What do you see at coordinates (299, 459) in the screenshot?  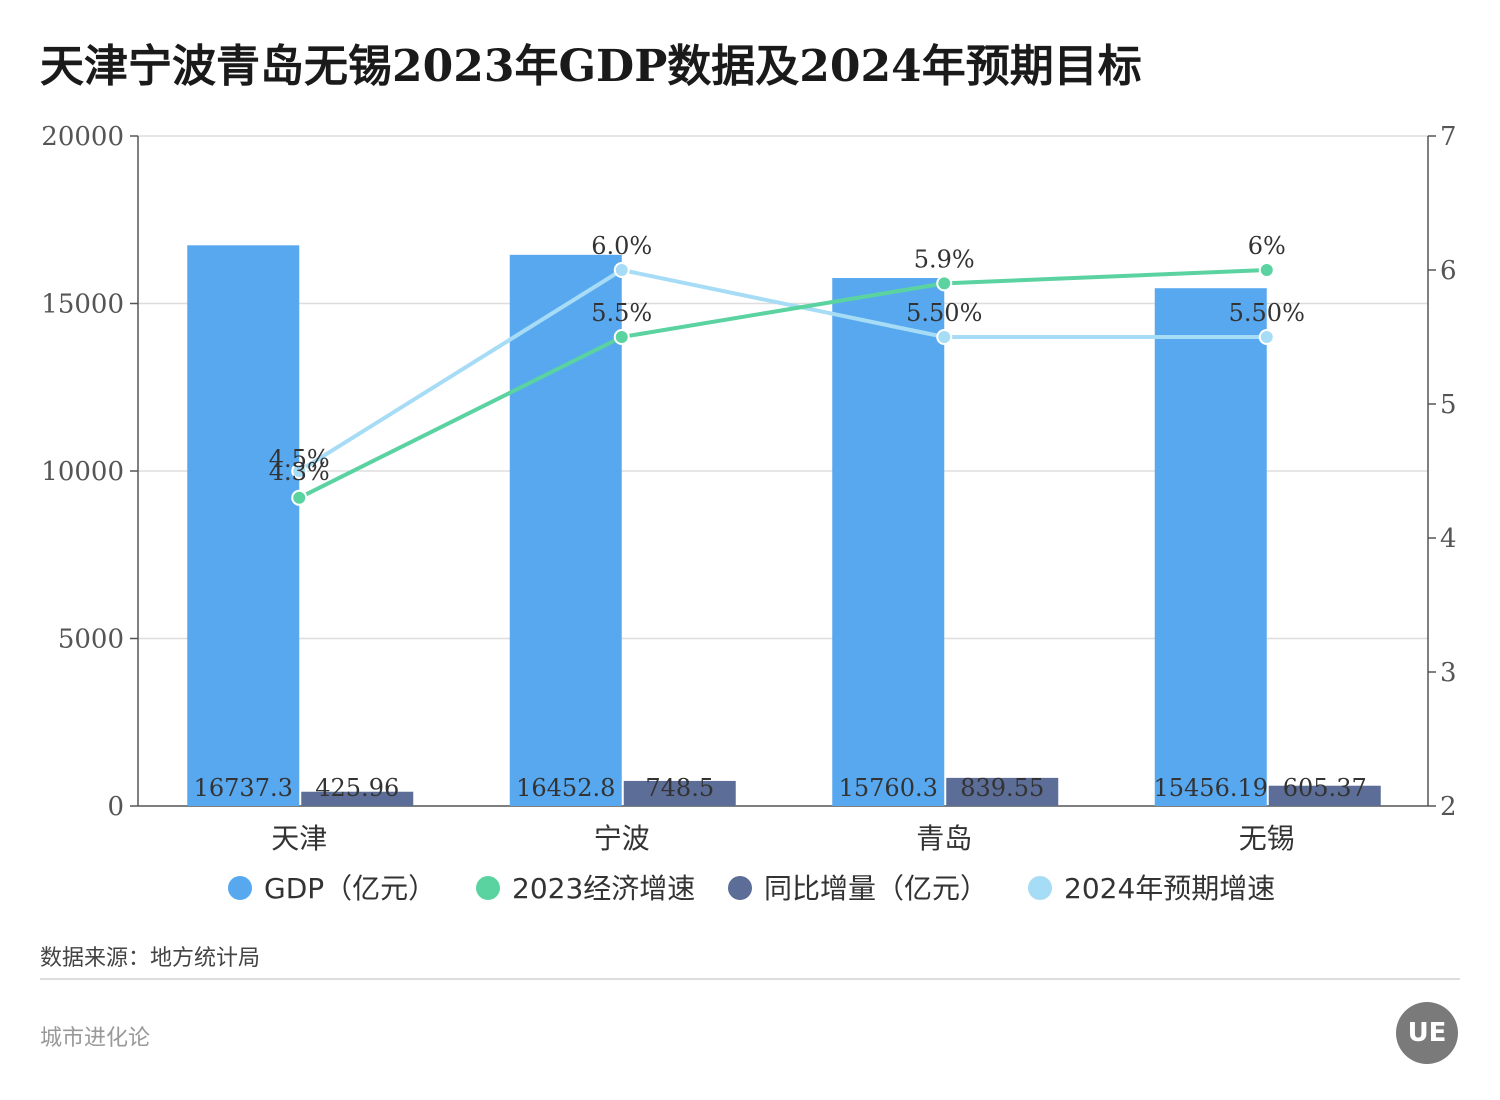 I see `label-target-2024: 4.5%` at bounding box center [299, 459].